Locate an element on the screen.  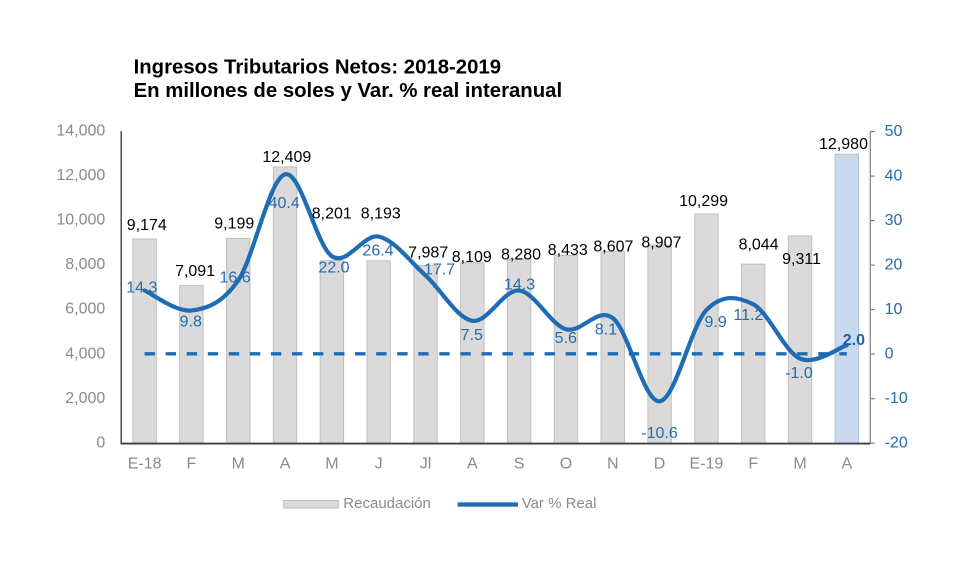
svg-text: 8,907 is located at coordinates (661, 242).